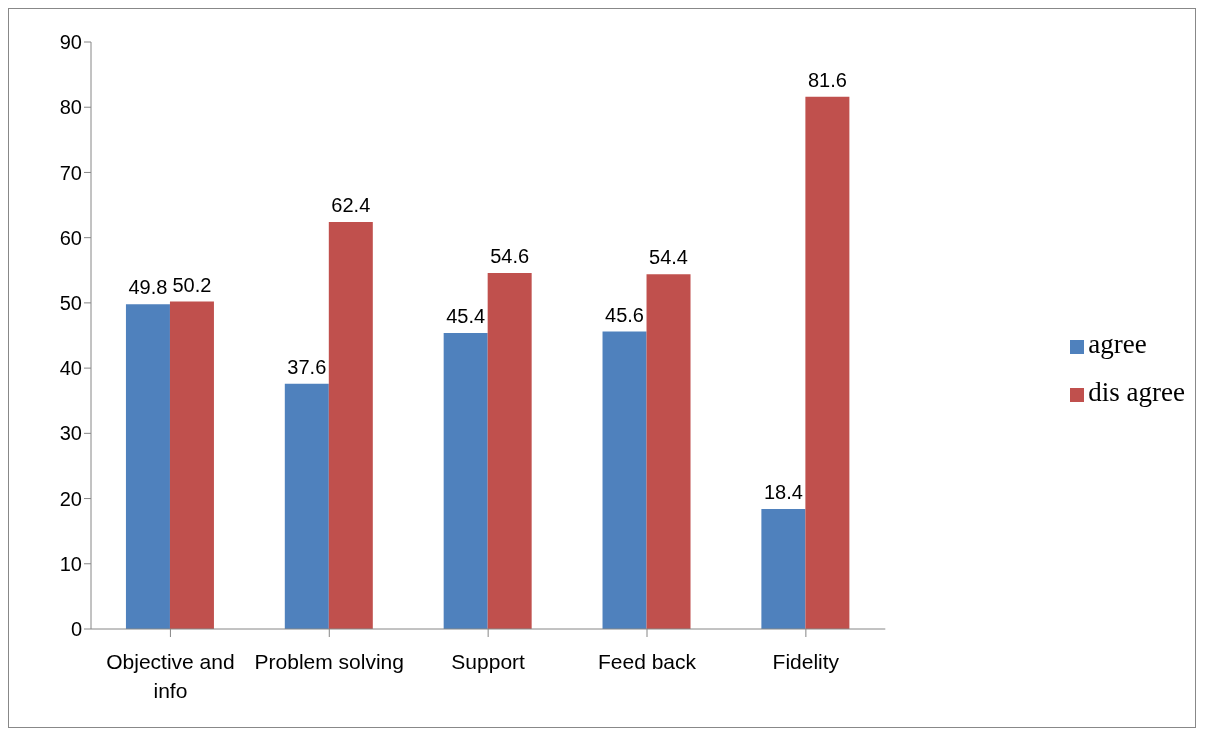  I want to click on y-tick-label: 30, so click(70, 433).